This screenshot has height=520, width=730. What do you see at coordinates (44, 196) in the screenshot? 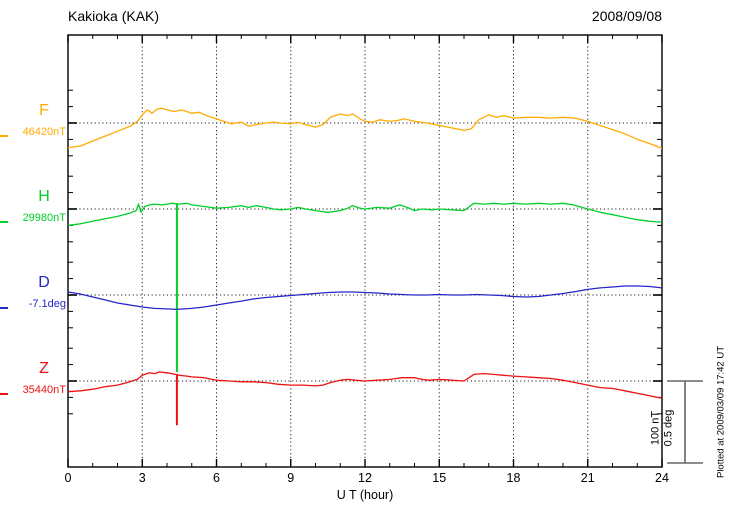
I see `channel-H-letter: H` at bounding box center [44, 196].